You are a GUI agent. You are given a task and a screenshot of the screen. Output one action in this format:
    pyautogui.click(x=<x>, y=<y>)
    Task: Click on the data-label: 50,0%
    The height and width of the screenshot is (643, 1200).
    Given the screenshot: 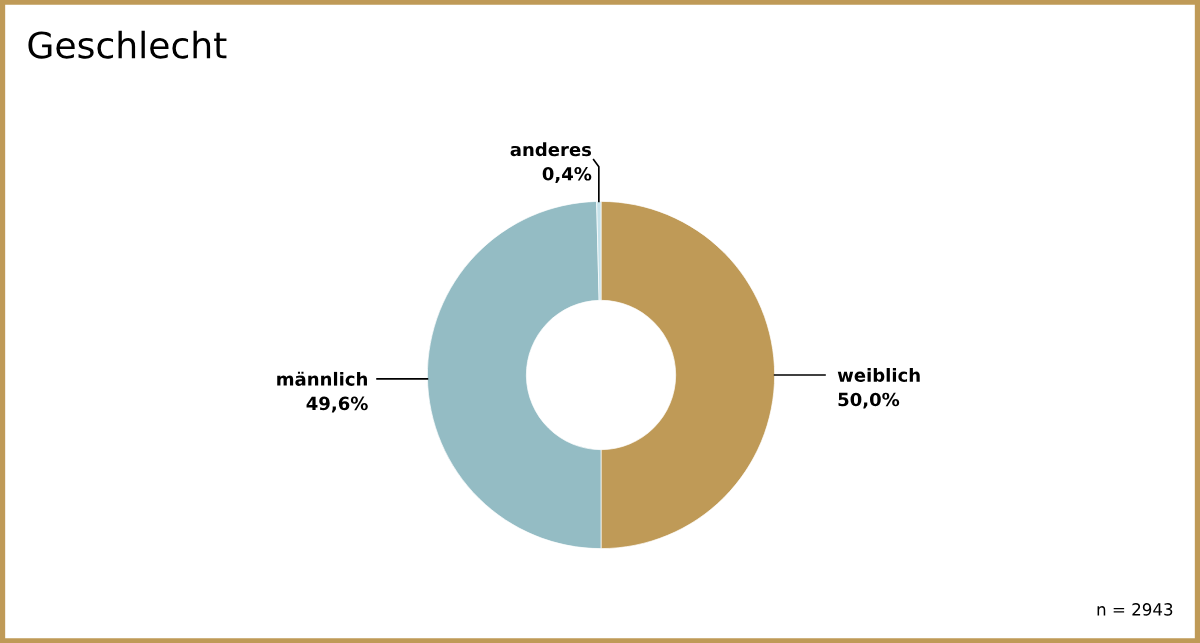 What is the action you would take?
    pyautogui.click(x=869, y=400)
    